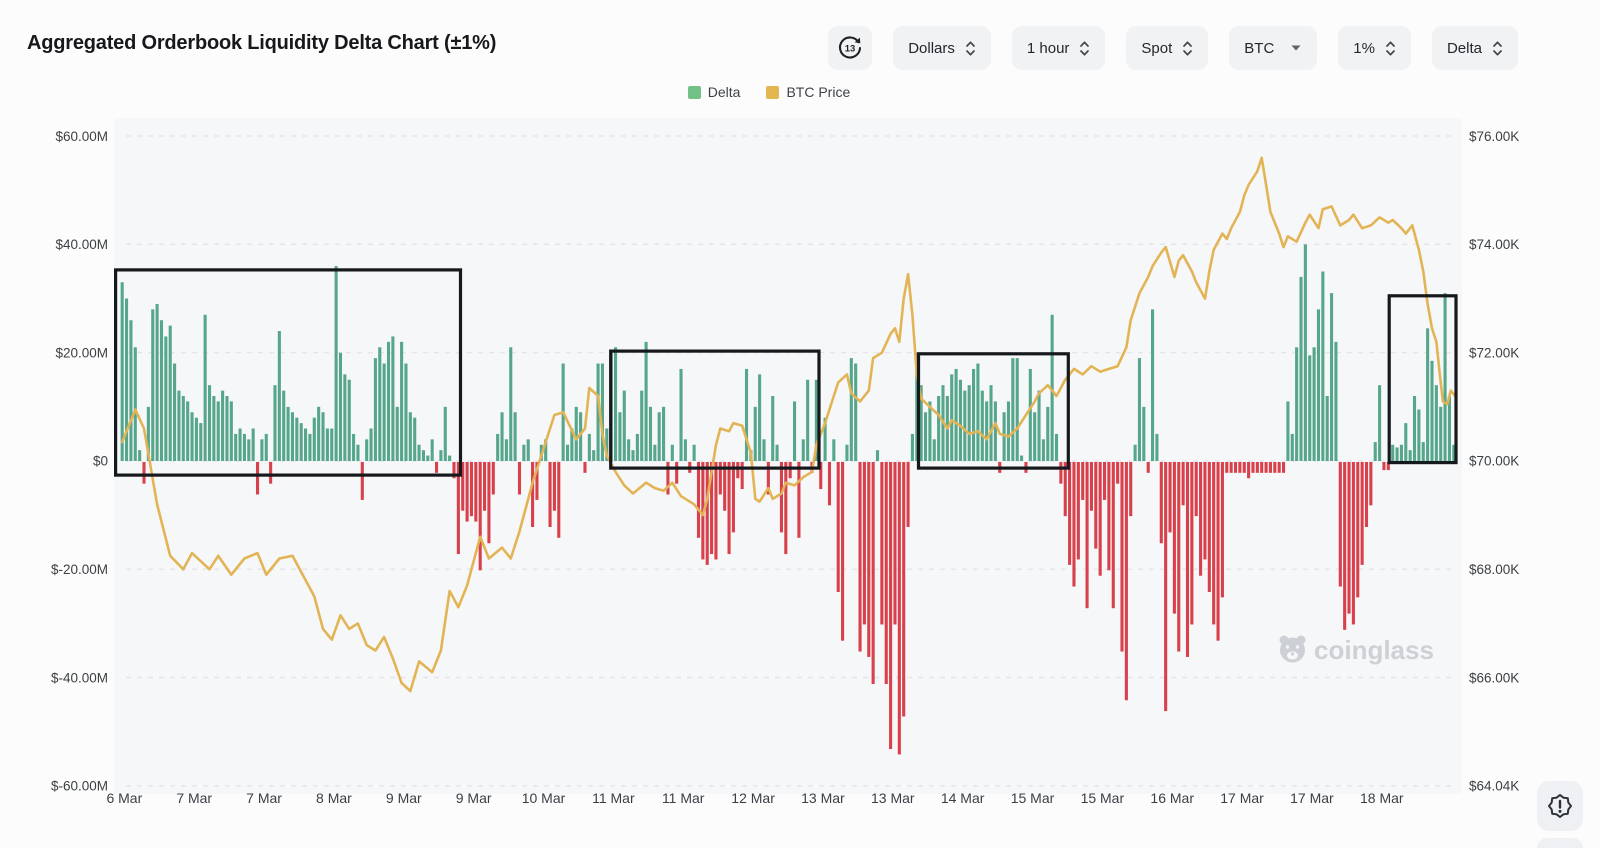 This screenshot has width=1600, height=848. I want to click on x-axis-label: 17 Mar, so click(1312, 798).